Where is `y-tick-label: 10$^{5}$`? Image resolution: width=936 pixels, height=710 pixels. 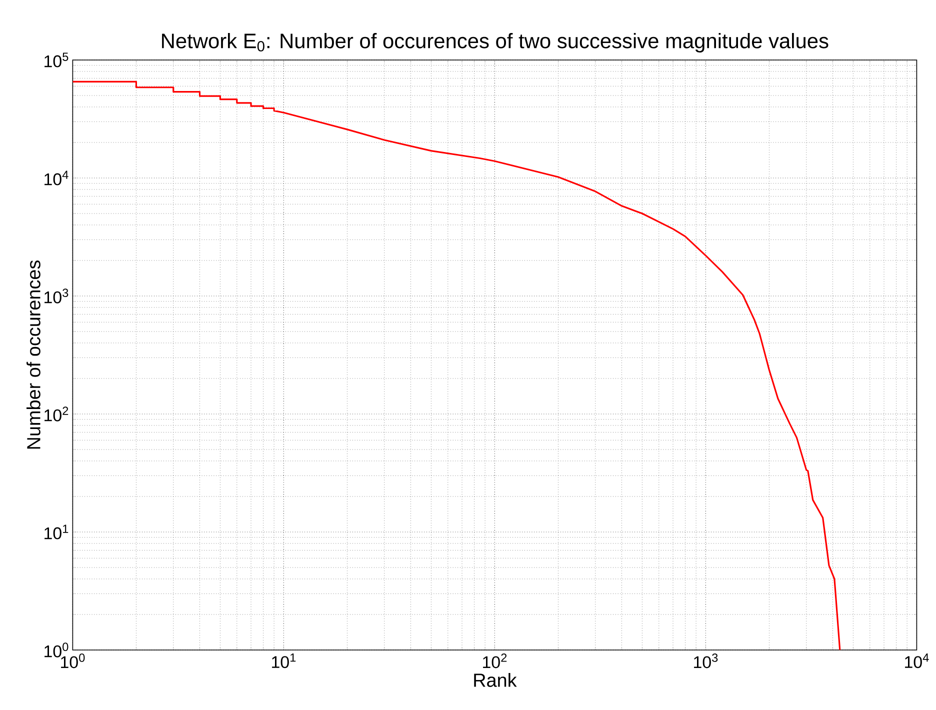 y-tick-label: 10$^{5}$ is located at coordinates (56, 60).